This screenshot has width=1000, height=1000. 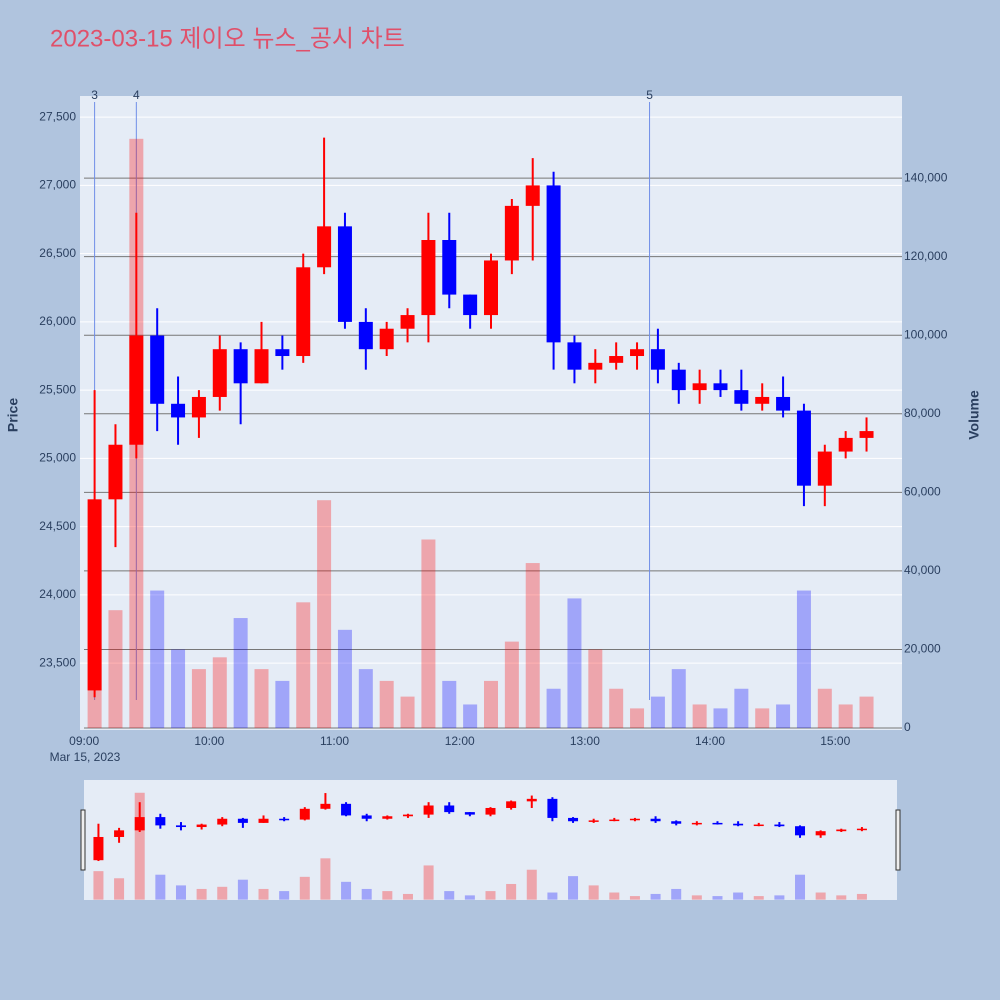 I want to click on y-tick-label: 27,500, so click(x=57, y=116).